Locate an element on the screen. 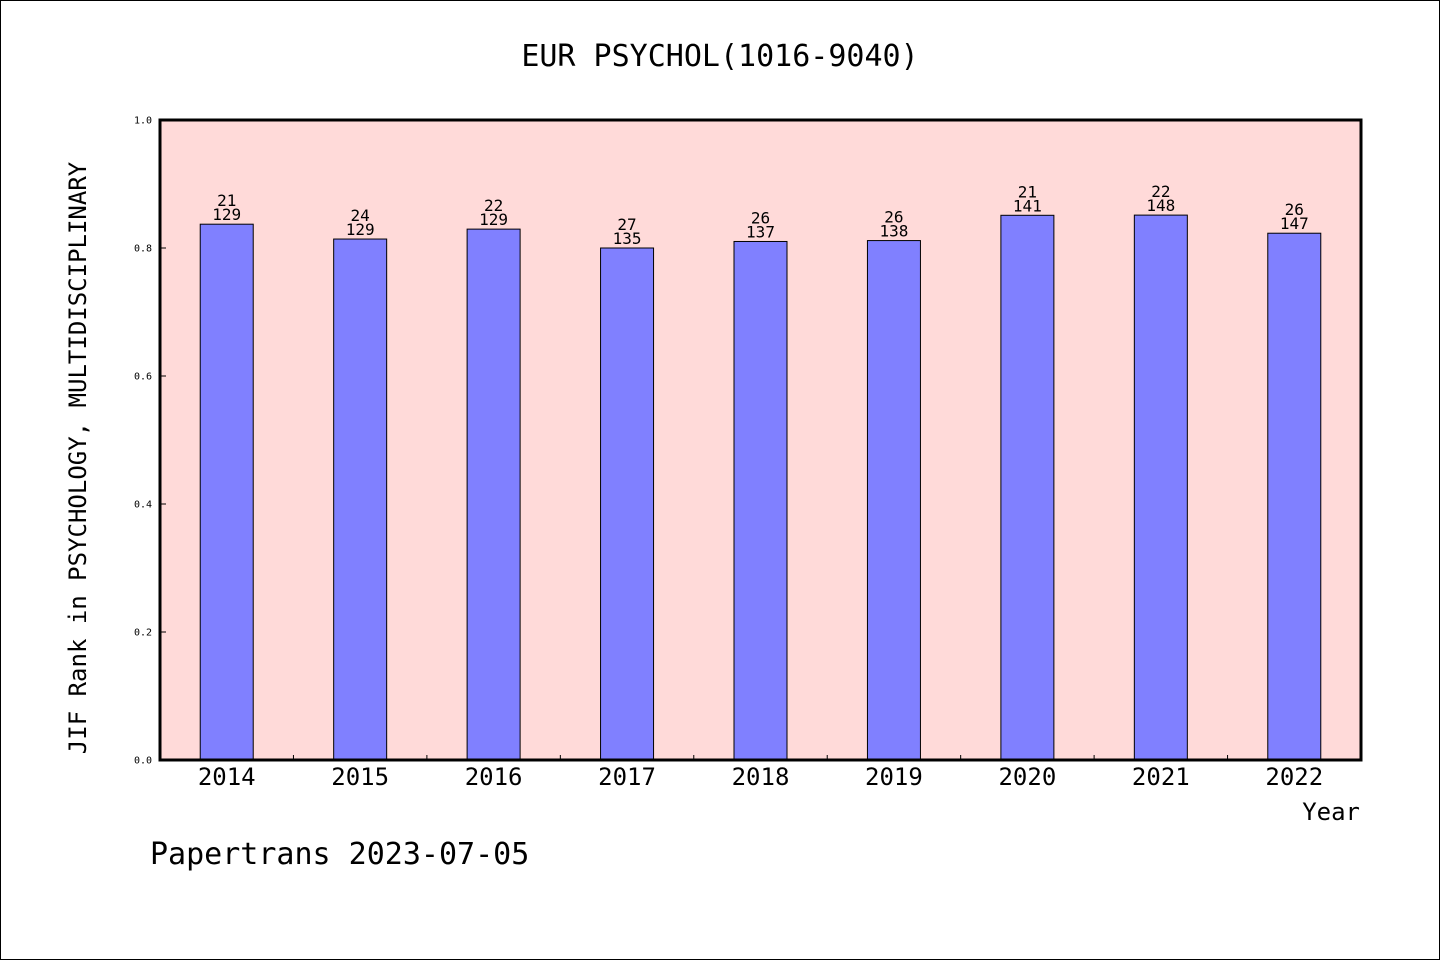  y-tick-label: 0.2 is located at coordinates (143, 633).